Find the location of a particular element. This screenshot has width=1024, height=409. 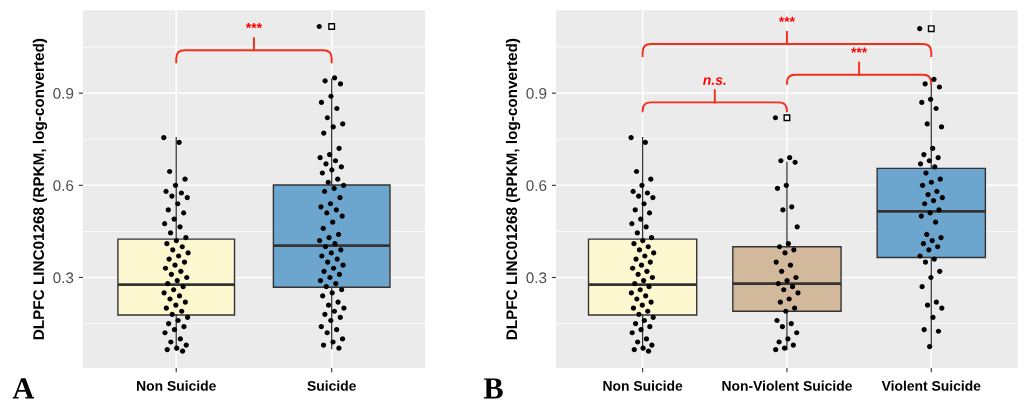

x-tick-label: Non-Violent Suicide is located at coordinates (787, 385).